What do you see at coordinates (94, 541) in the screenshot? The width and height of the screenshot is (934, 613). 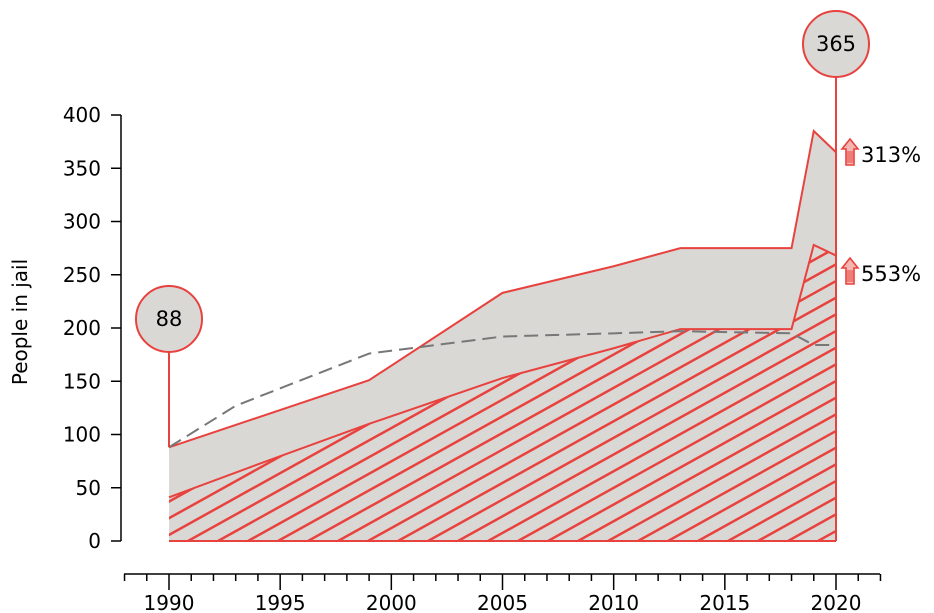 I see `y-tick-label: 0` at bounding box center [94, 541].